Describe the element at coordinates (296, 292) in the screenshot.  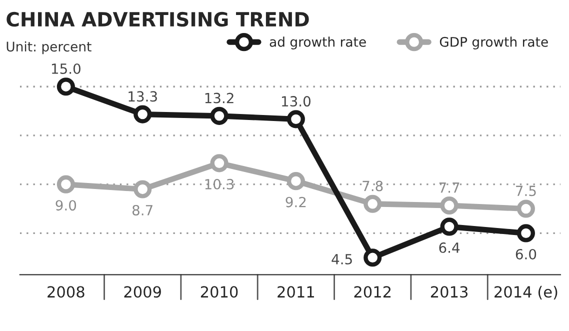
I see `x-tick-label: 2011` at that location.